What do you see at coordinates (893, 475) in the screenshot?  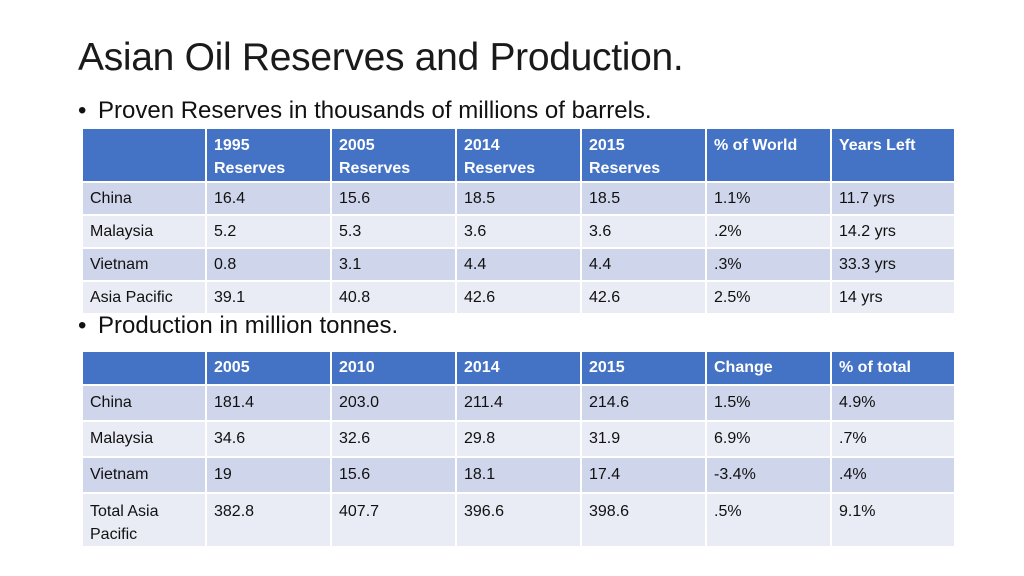 I see `table-cell: .4%` at bounding box center [893, 475].